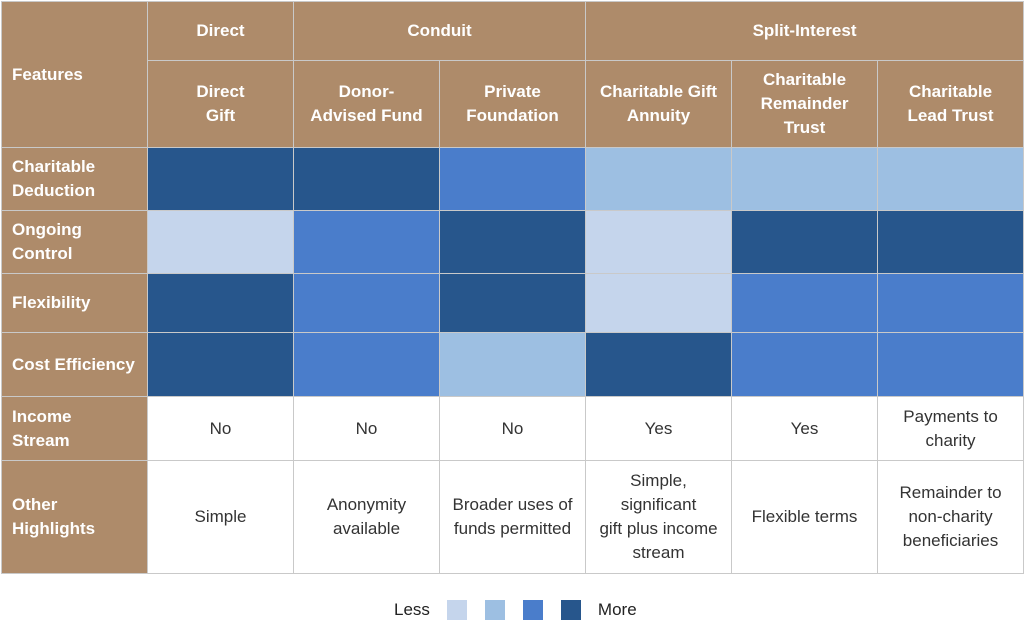  Describe the element at coordinates (950, 517) in the screenshot. I see `text-cell: Remainder to non-charity beneficiaries` at that location.